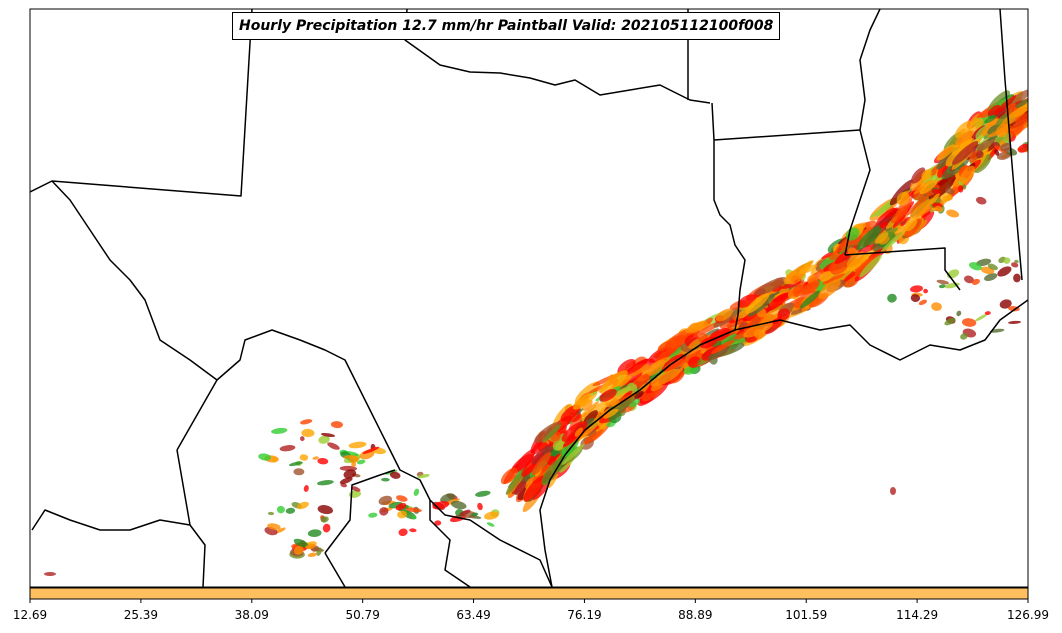 This screenshot has width=1062, height=633. What do you see at coordinates (917, 615) in the screenshot?
I see `colorbar-tick-label: 114.29` at bounding box center [917, 615].